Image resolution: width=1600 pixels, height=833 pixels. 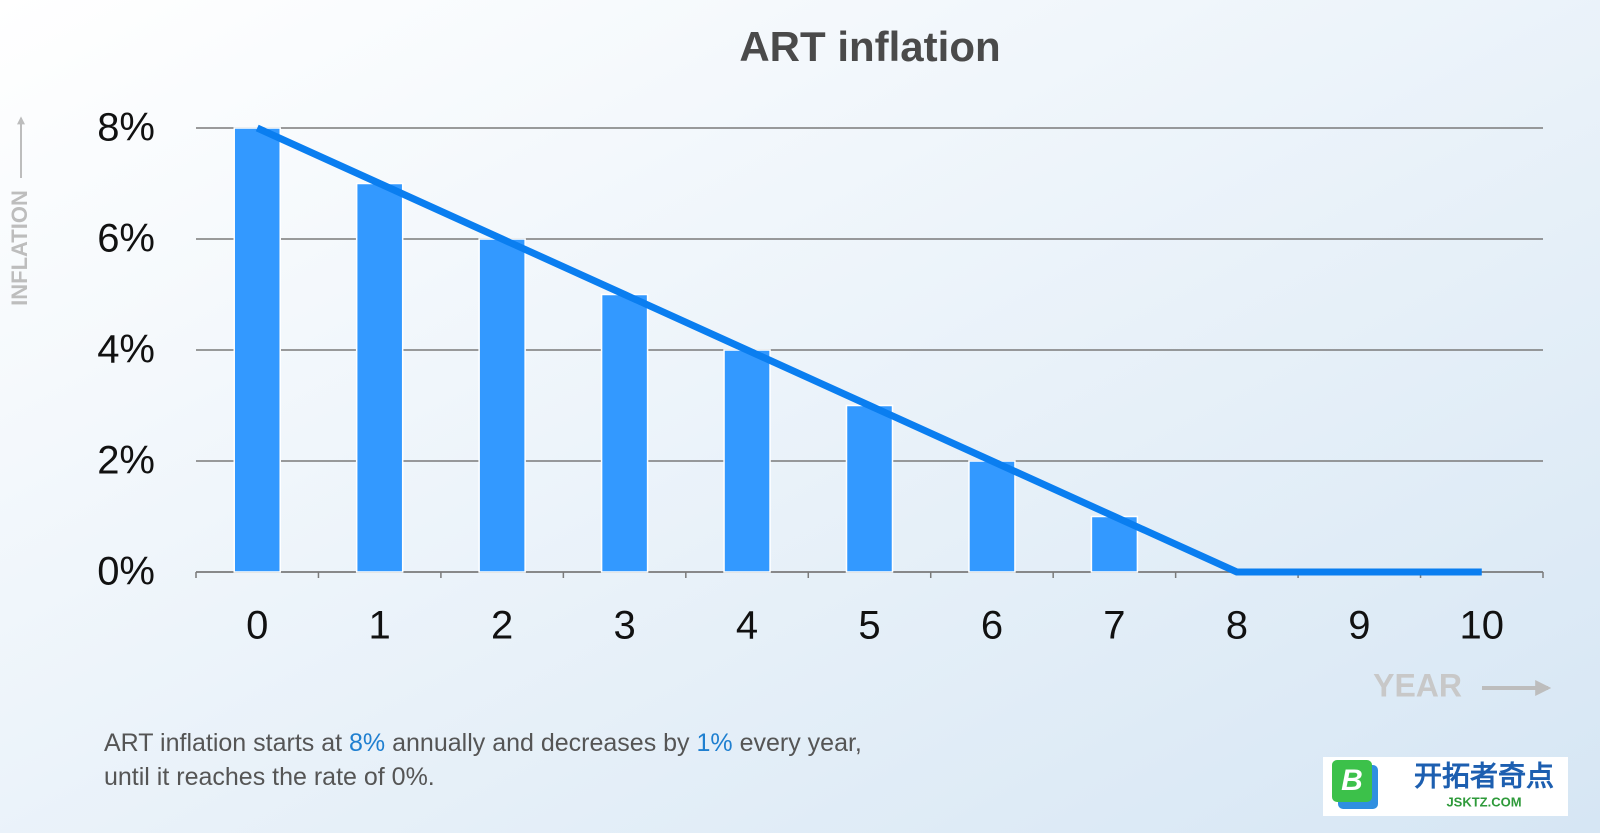 I want to click on x-tick-label: 7, so click(x=1114, y=626).